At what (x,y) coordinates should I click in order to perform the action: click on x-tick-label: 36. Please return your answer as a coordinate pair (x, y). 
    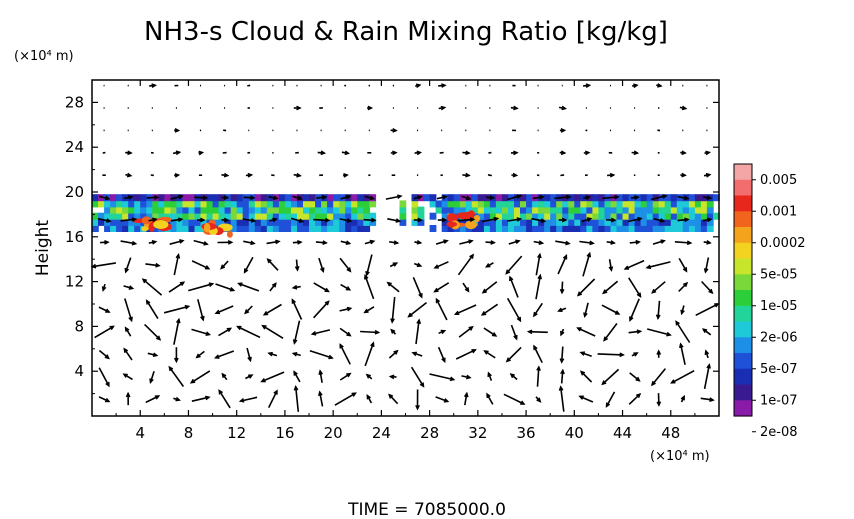
    Looking at the image, I should click on (526, 433).